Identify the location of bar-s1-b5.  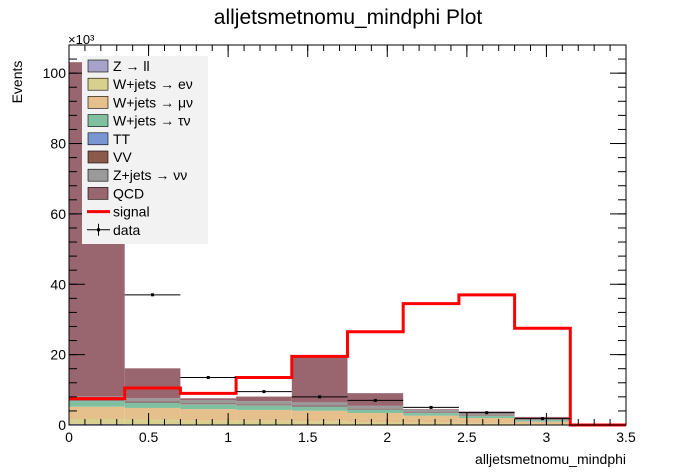
(375, 423).